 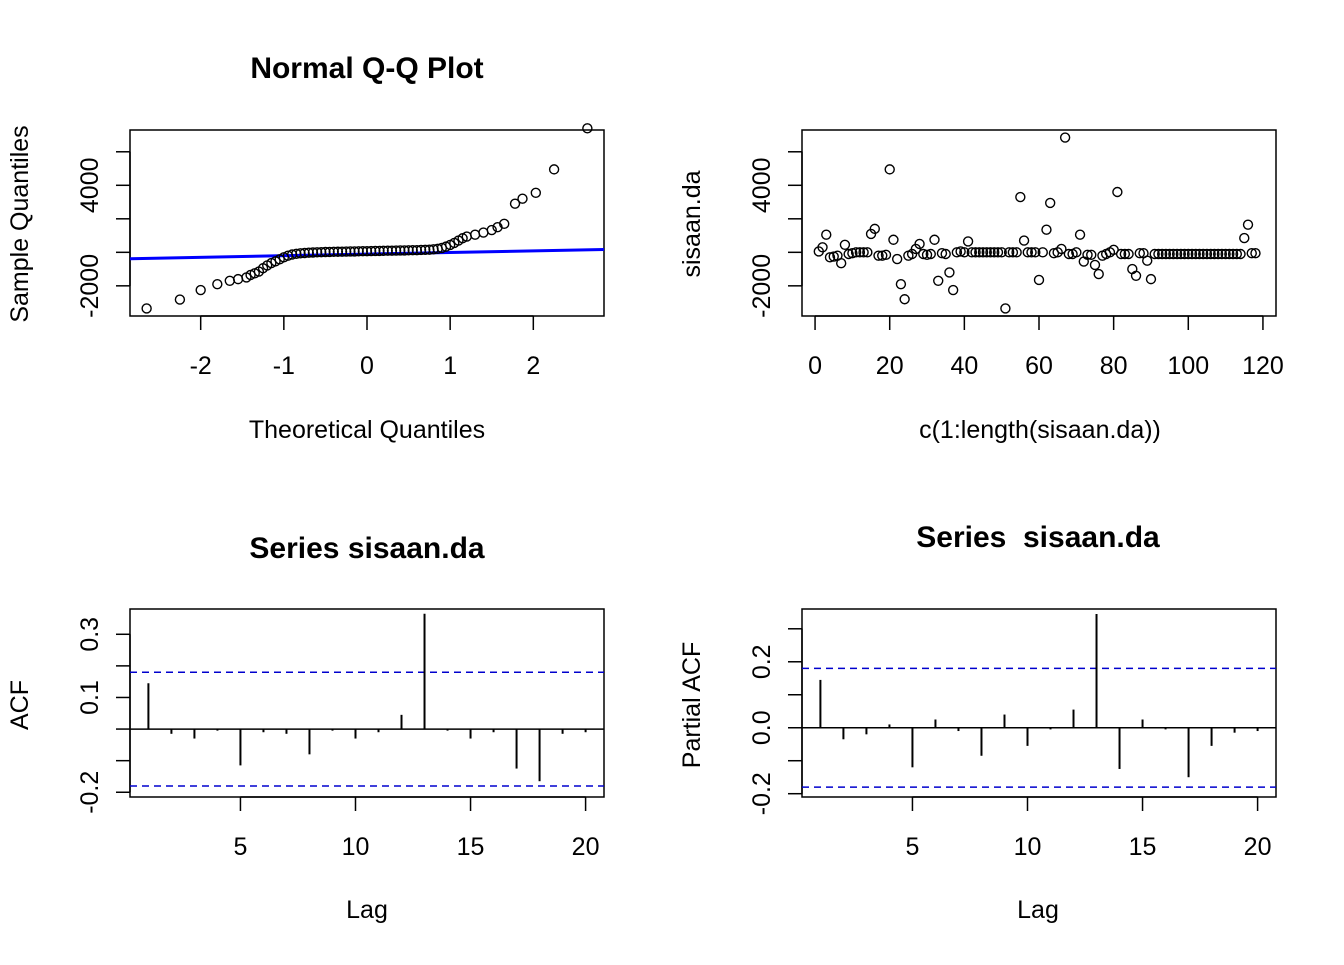 What do you see at coordinates (533, 366) in the screenshot?
I see `qq-x-tick-label: 2` at bounding box center [533, 366].